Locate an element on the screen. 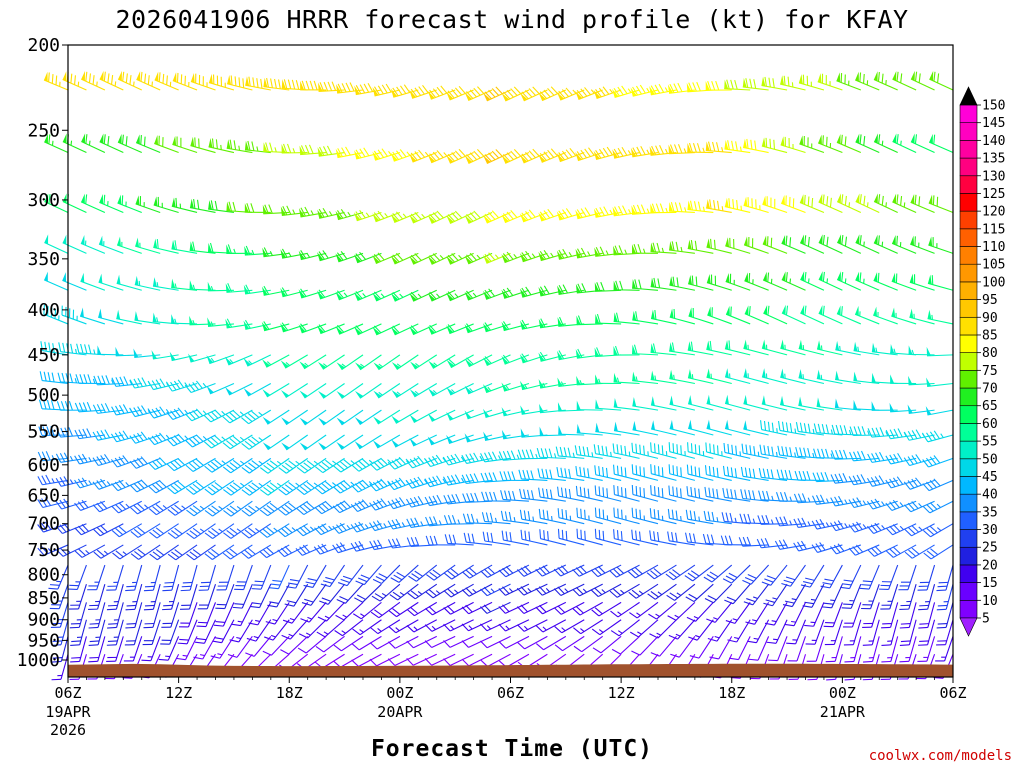 Image resolution: width=1024 pixels, height=768 pixels. y-tick-label: 950 is located at coordinates (43, 640).